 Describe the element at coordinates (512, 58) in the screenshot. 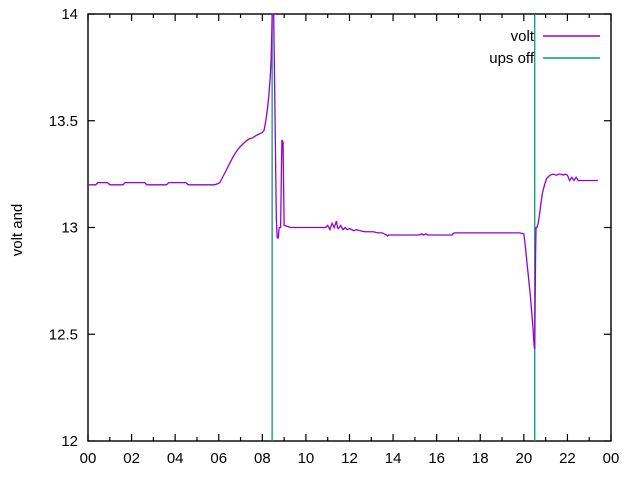

I see `legend-label-ups-off: ups off` at that location.